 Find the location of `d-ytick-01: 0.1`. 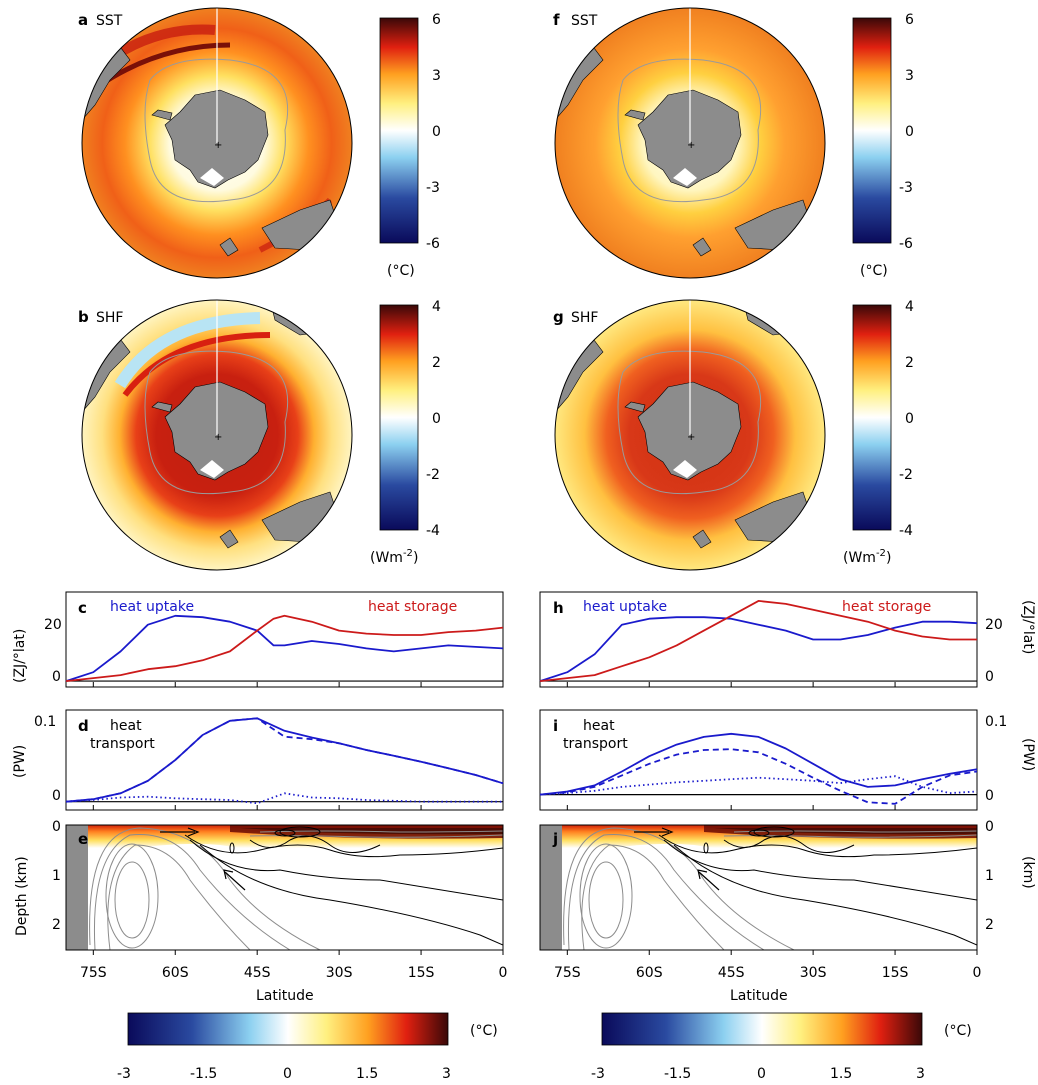

d-ytick-01: 0.1 is located at coordinates (45, 722).